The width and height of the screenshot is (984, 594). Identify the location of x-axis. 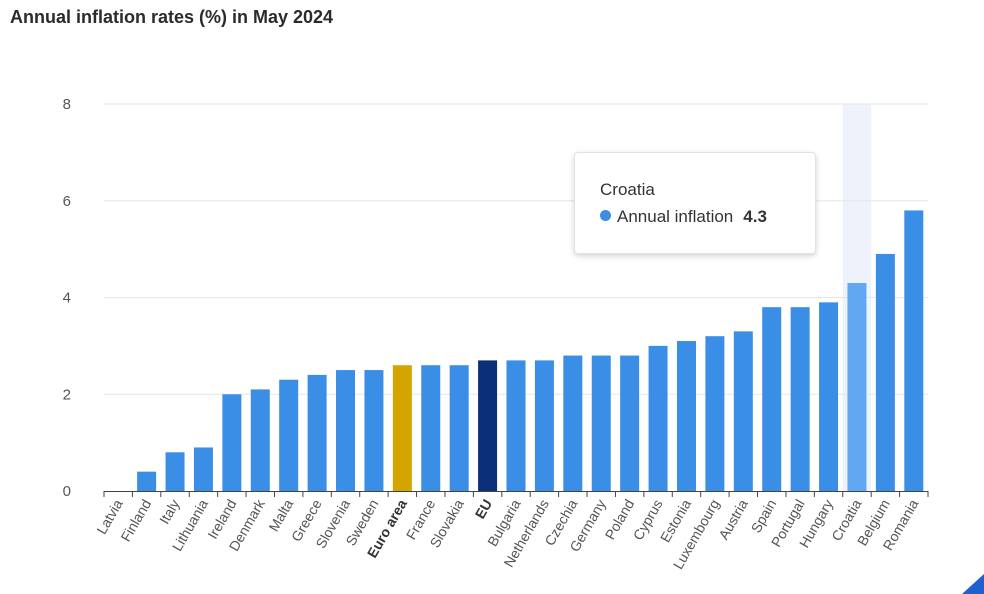
(516, 494).